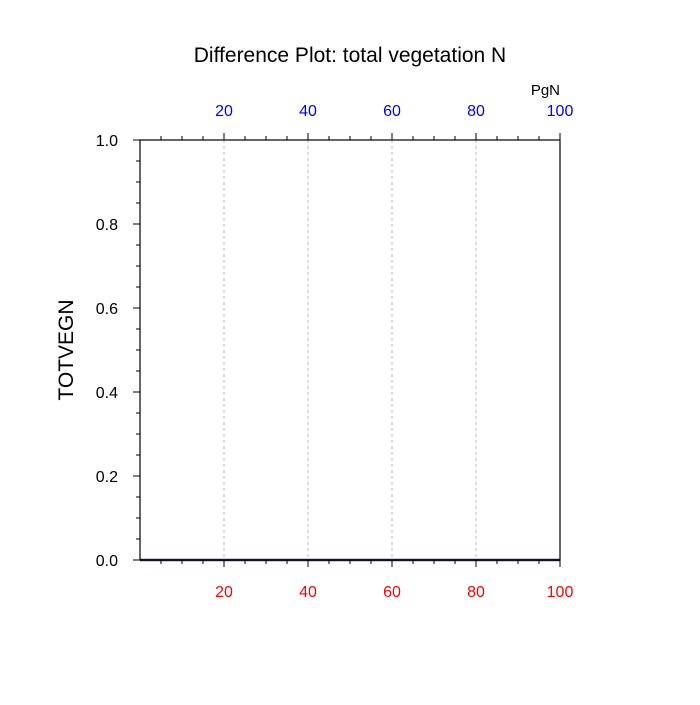  I want to click on x-tick-label-top: 60, so click(392, 111).